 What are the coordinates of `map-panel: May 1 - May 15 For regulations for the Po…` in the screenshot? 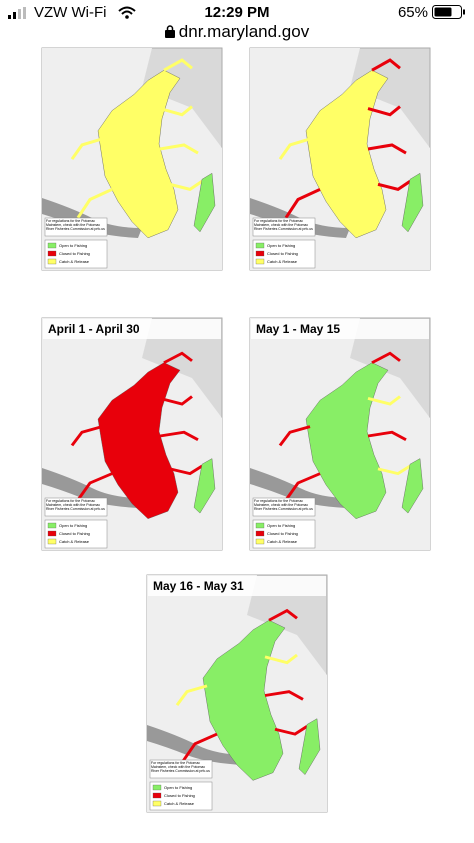 It's located at (340, 434).